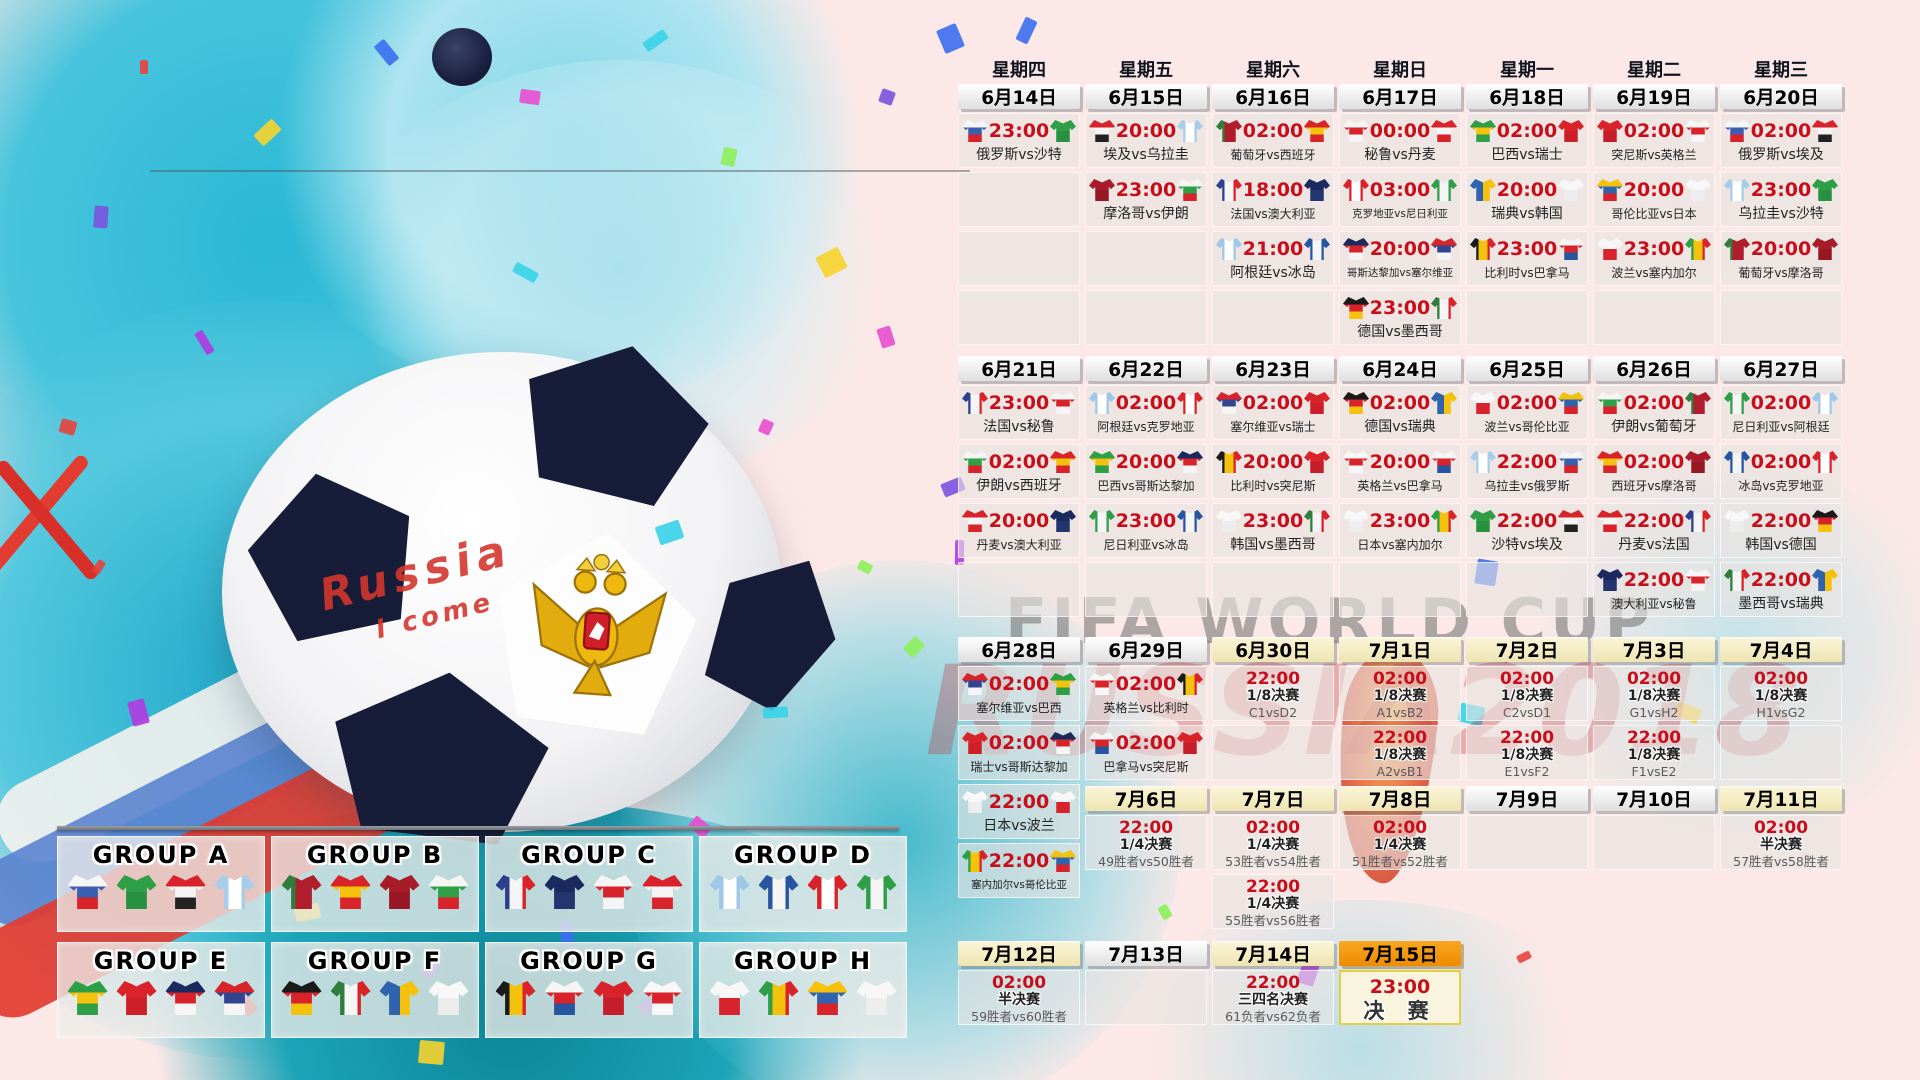  I want to click on stage-label: 三四名决赛, so click(1273, 1000).